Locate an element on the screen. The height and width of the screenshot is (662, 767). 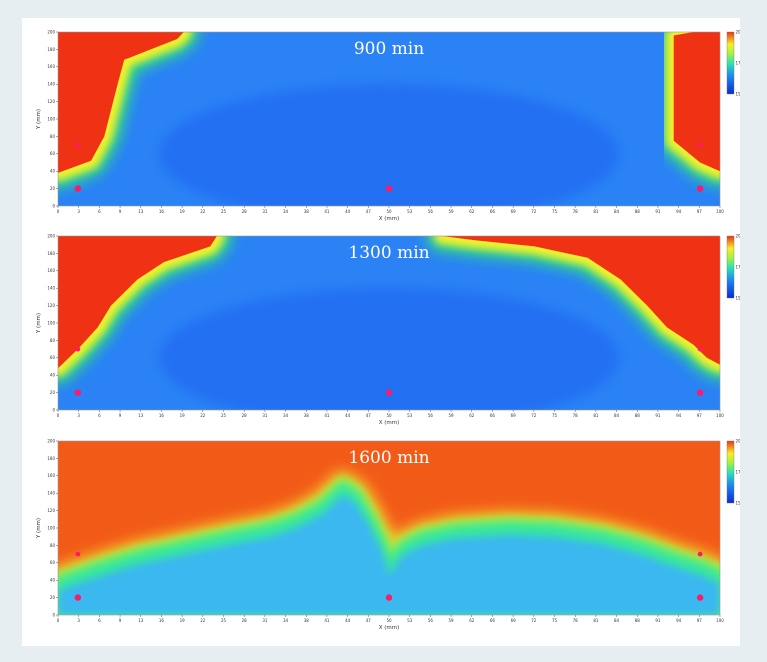
x-tick-label: 41 is located at coordinates (327, 211).